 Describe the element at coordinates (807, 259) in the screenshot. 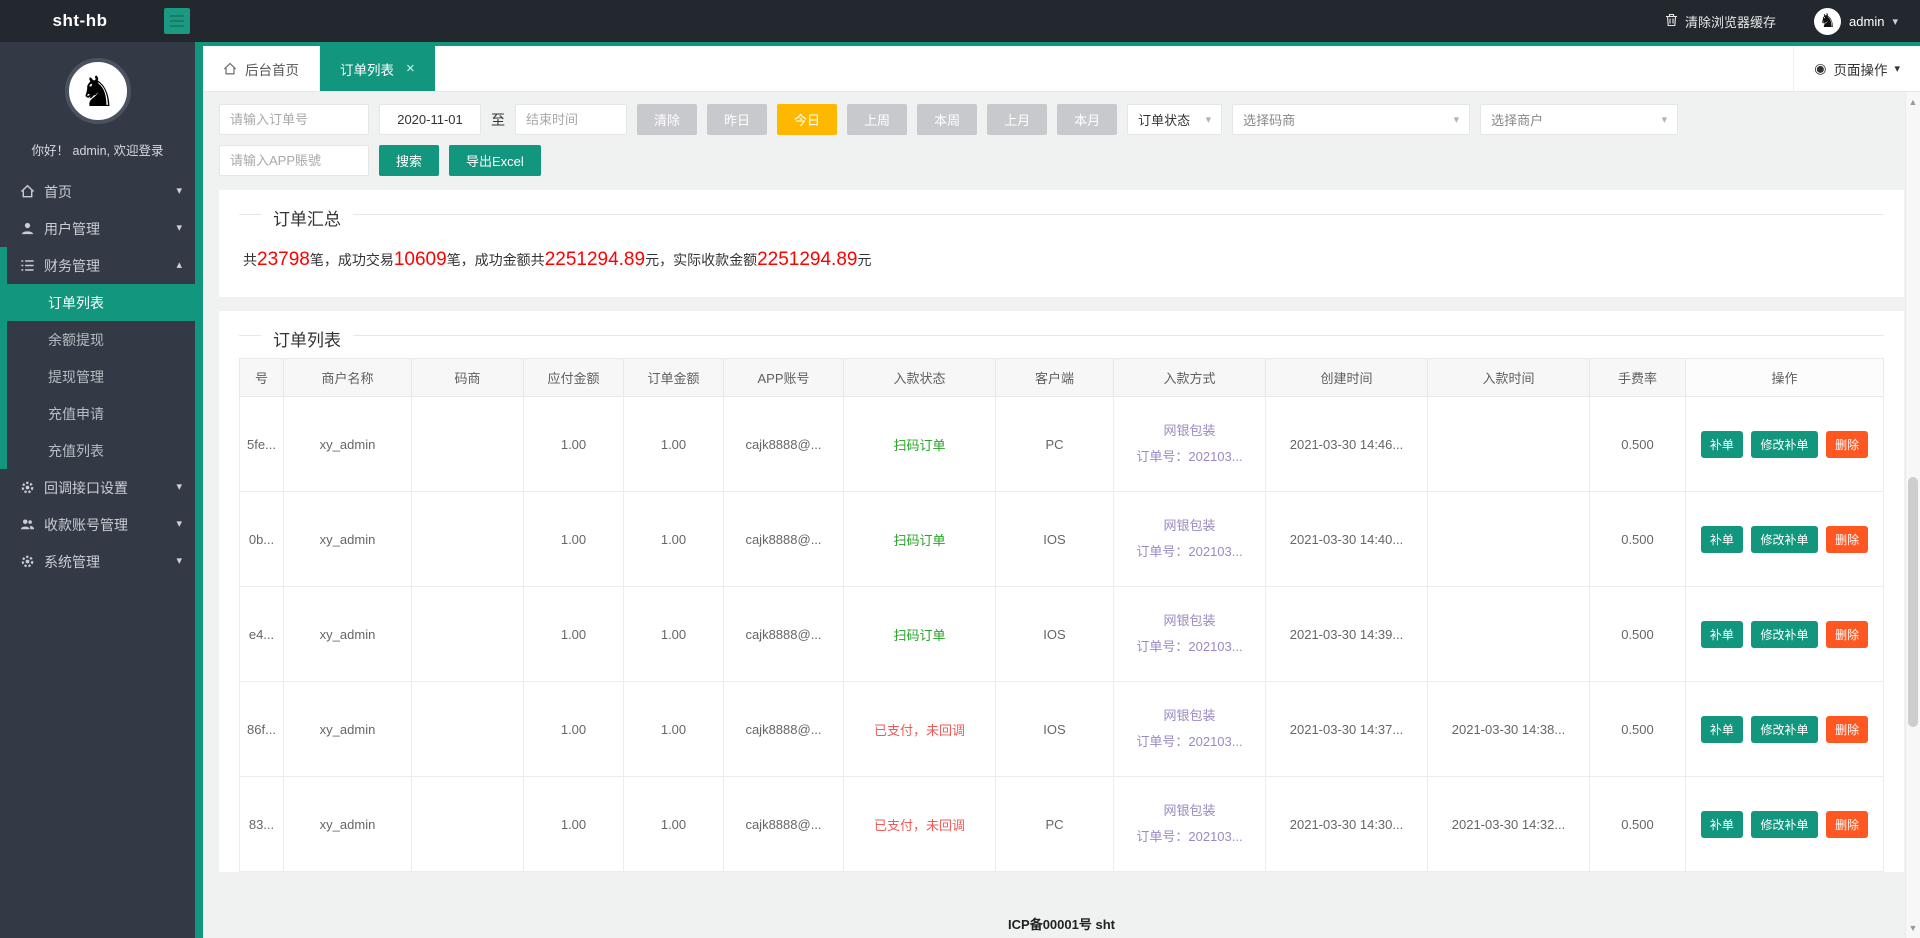

I see `received-amount: 2251294.89` at that location.